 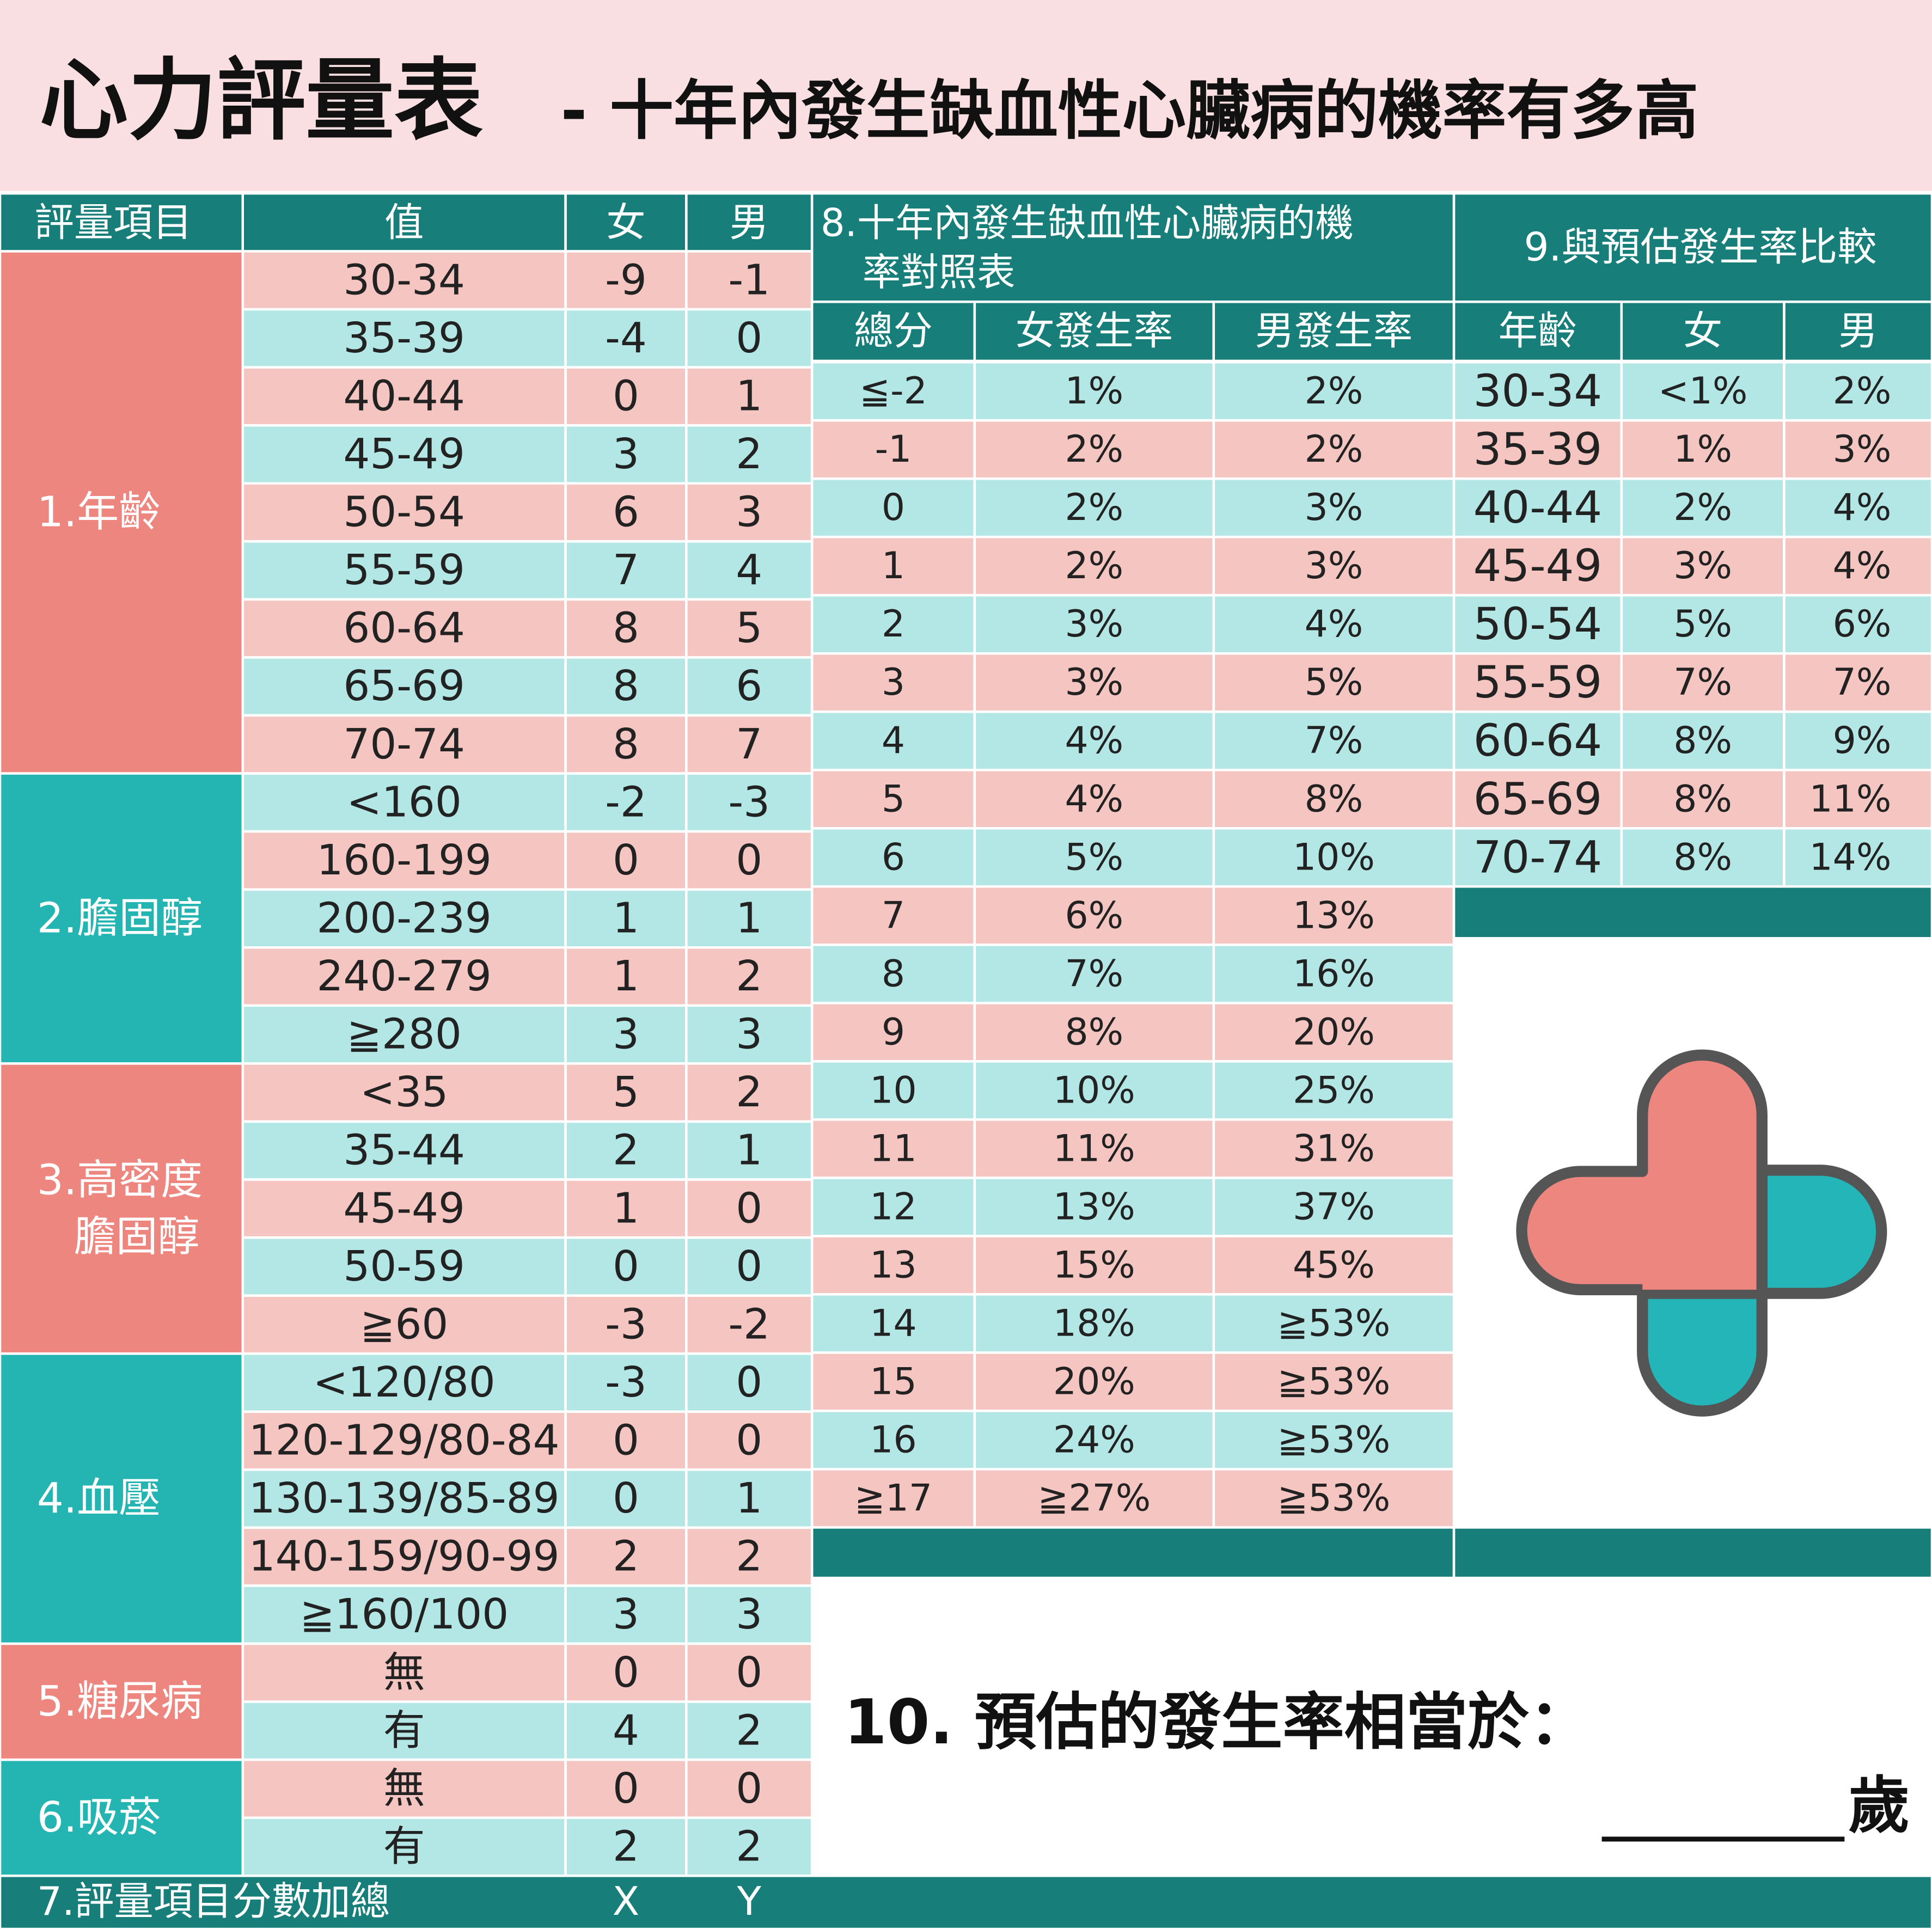 What do you see at coordinates (1094, 857) in the screenshot?
I see `cell-text: 5%` at bounding box center [1094, 857].